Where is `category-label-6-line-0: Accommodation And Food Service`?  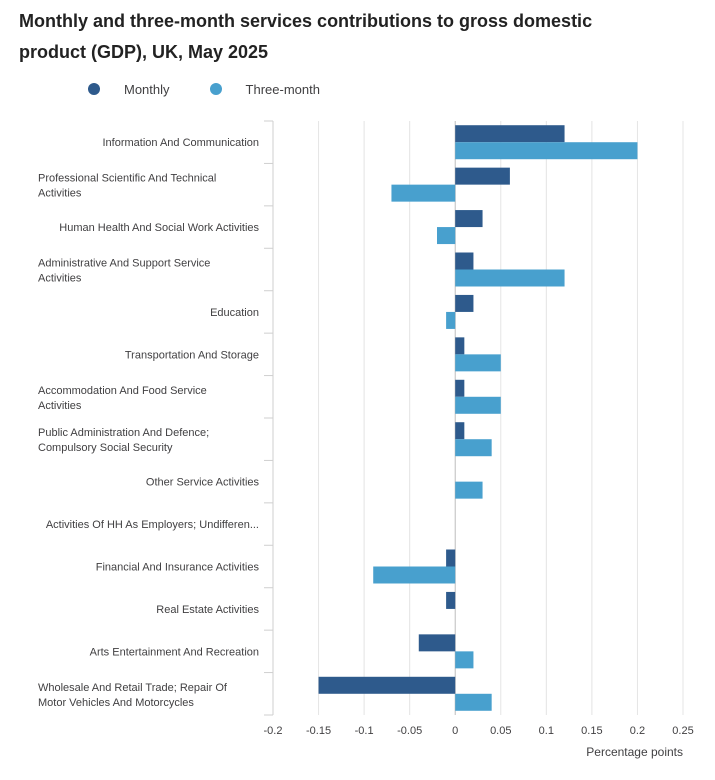 category-label-6-line-0: Accommodation And Food Service is located at coordinates (122, 391).